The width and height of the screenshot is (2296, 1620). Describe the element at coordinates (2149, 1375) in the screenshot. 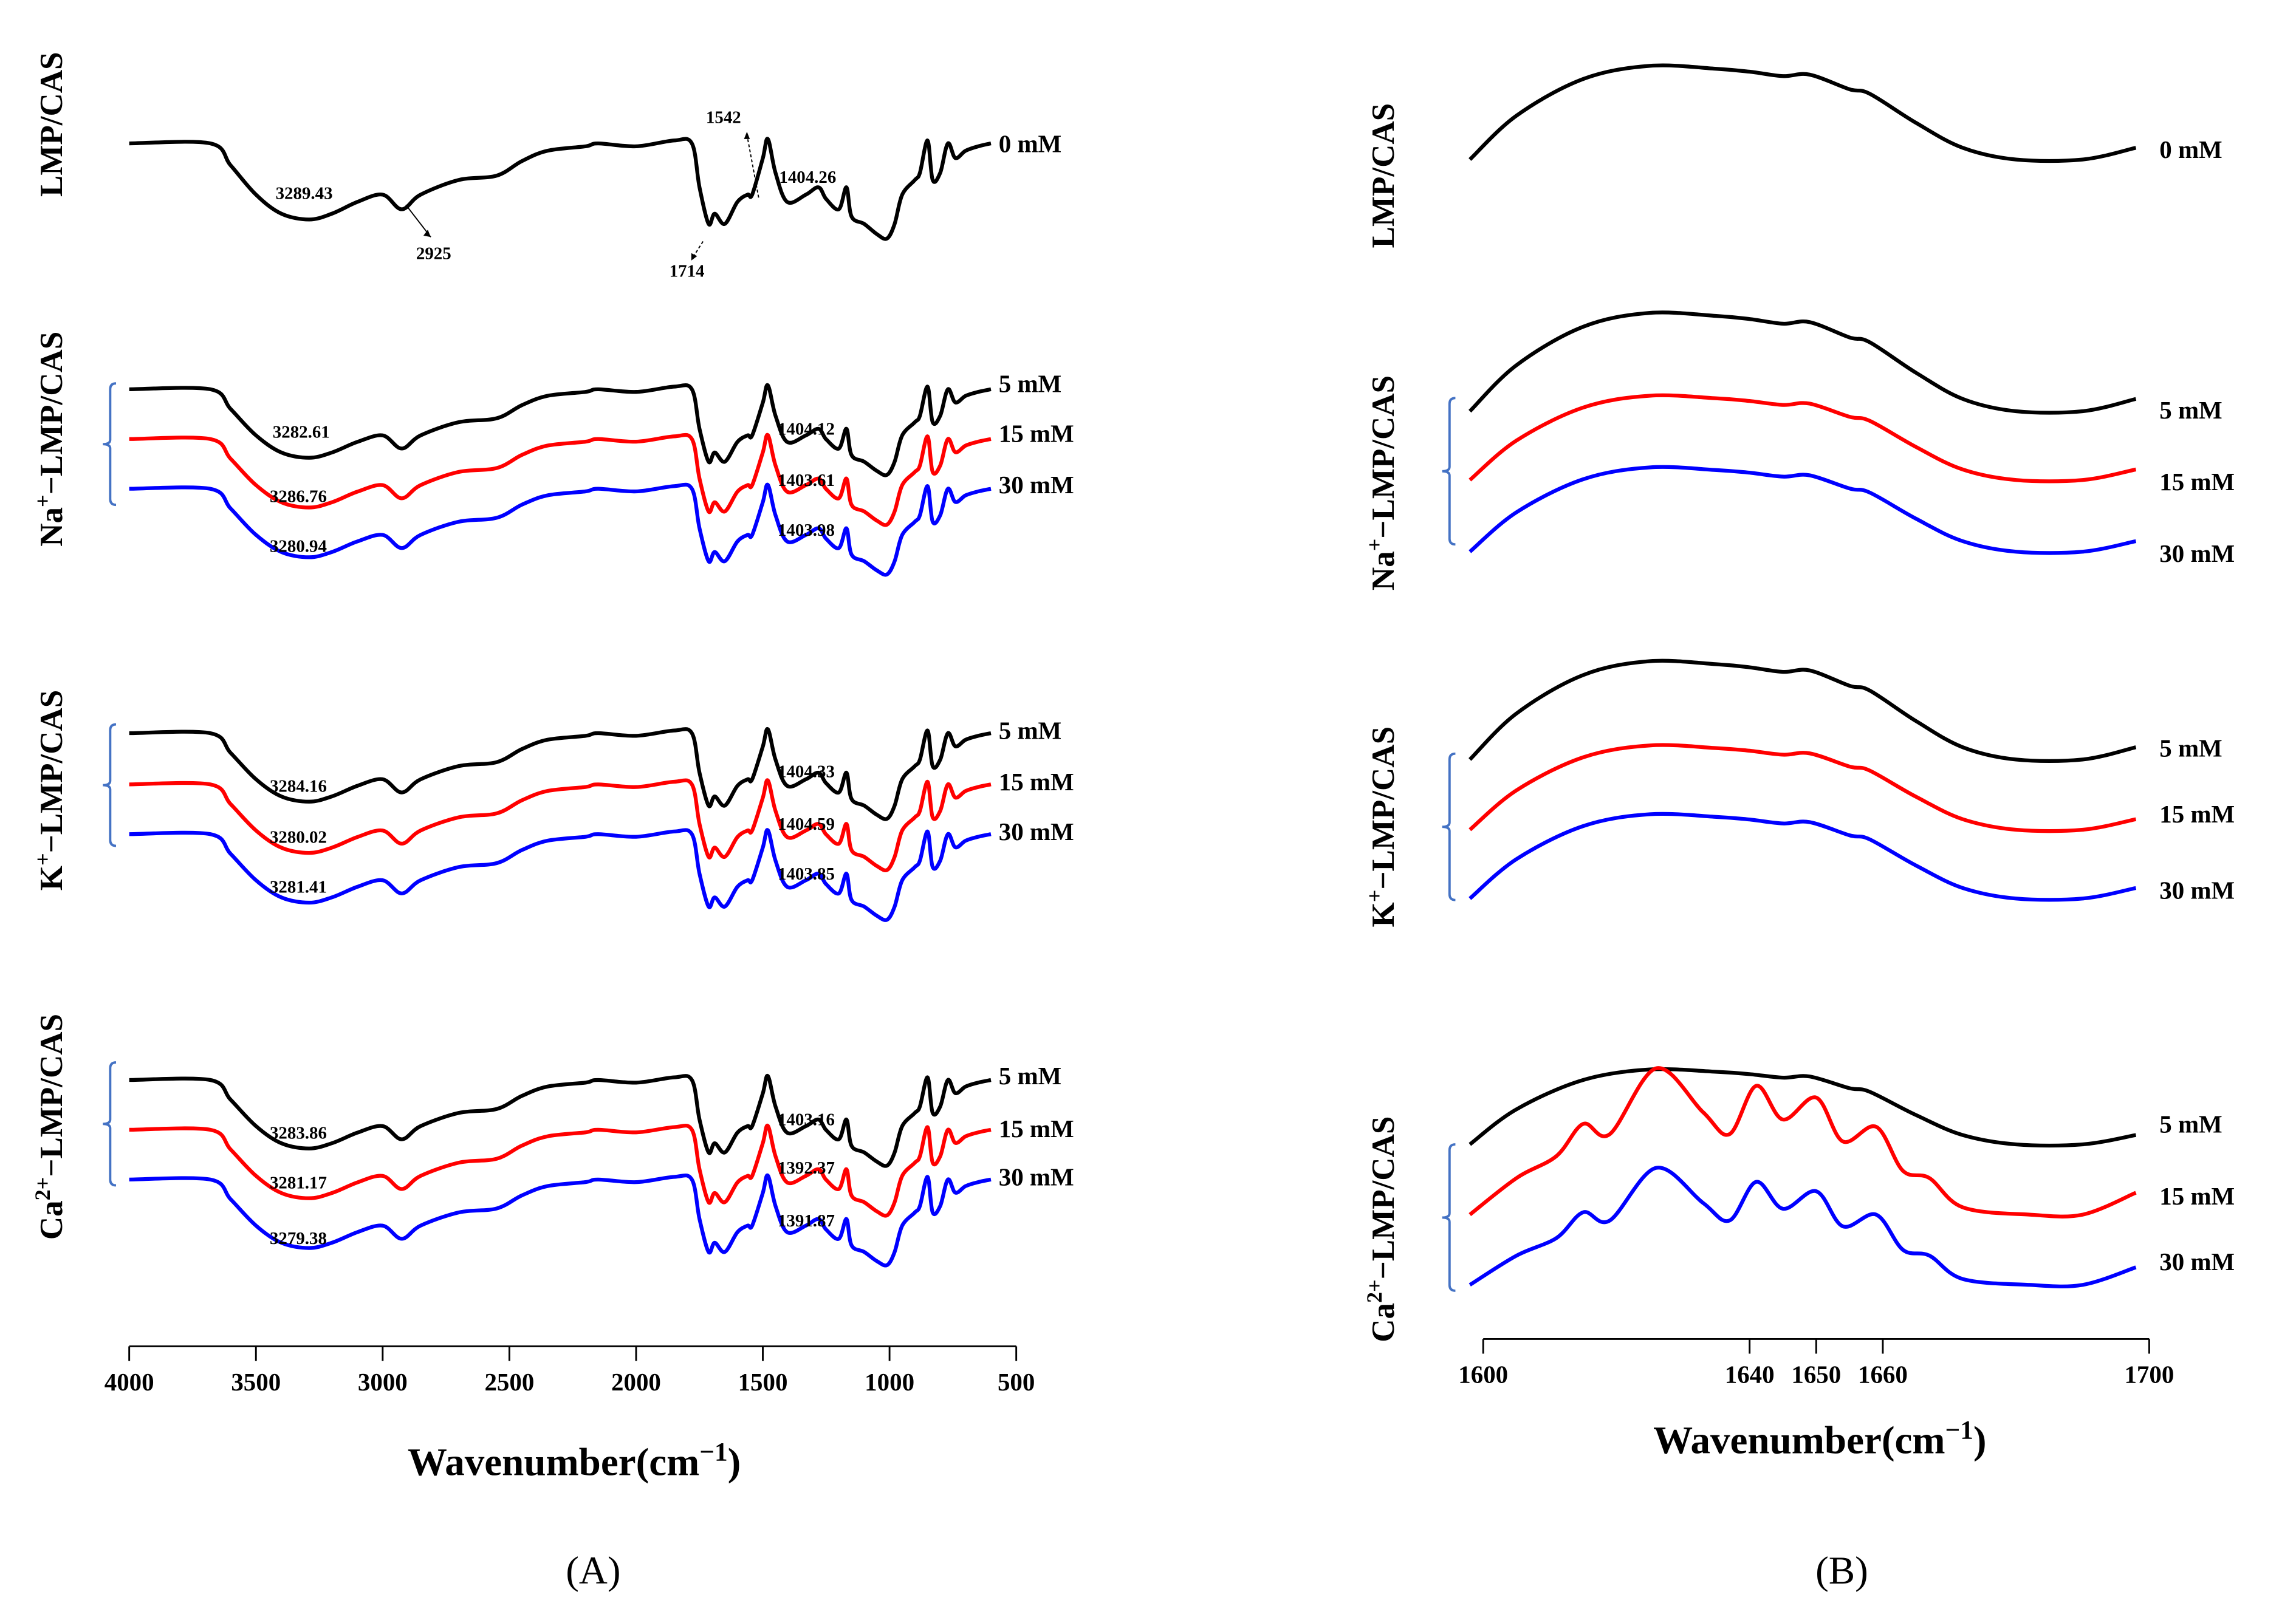

I see `x-tick-label: 1700` at that location.